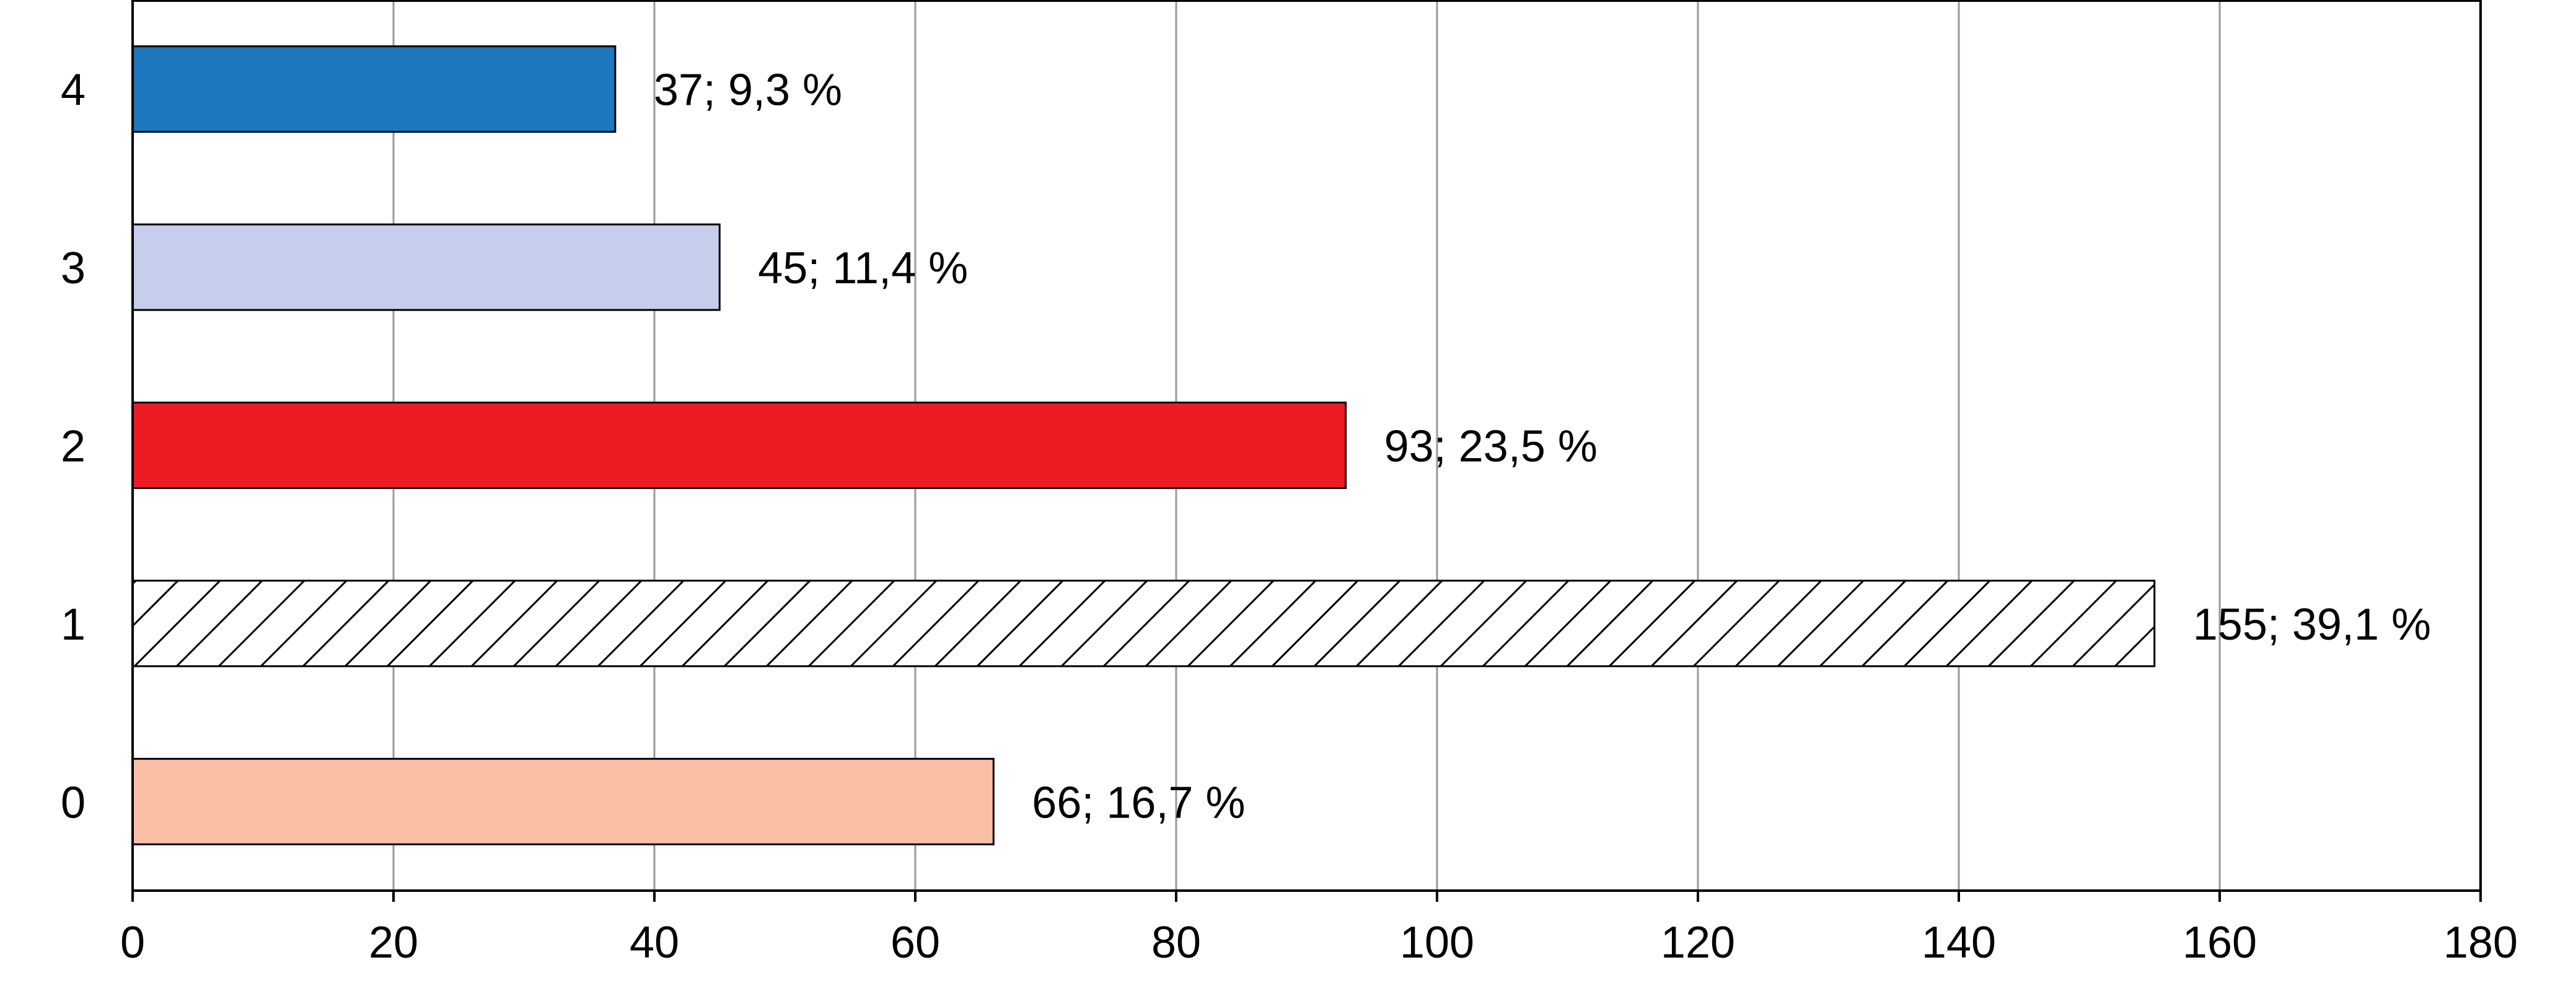  What do you see at coordinates (1176, 942) in the screenshot?
I see `x-tick-label-80: 80` at bounding box center [1176, 942].